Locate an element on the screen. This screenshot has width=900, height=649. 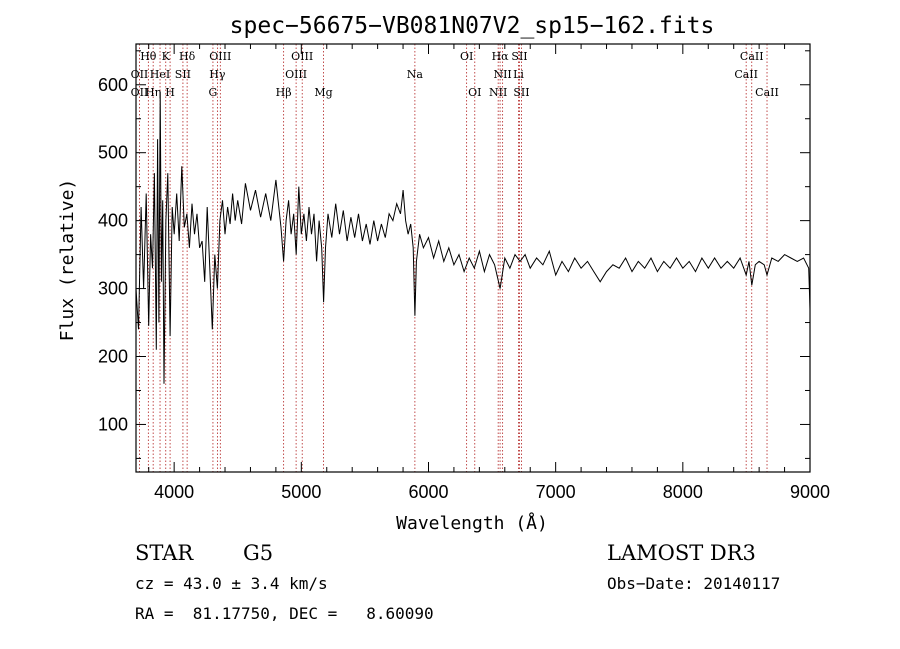
y-tick-label-1: 200 is located at coordinates (113, 357).